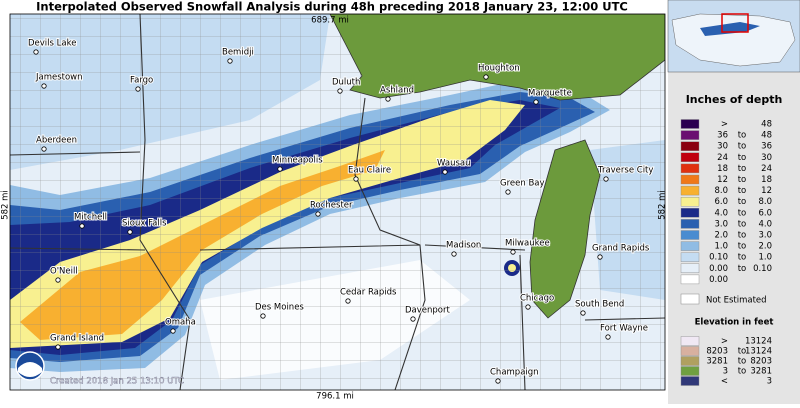 The height and width of the screenshot is (408, 800). I want to click on legend-high: 36, so click(766, 147).